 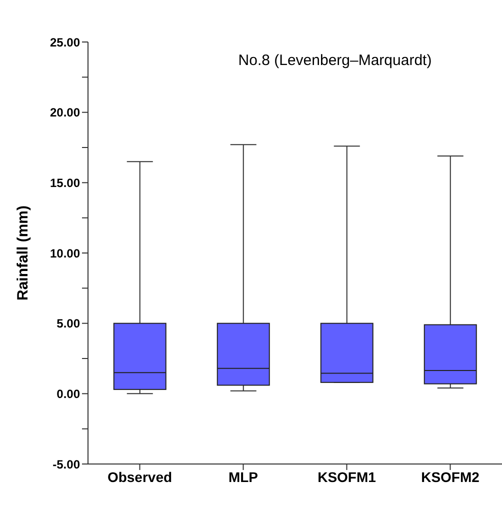 I want to click on y-tick-label: 25.00, so click(x=65, y=42).